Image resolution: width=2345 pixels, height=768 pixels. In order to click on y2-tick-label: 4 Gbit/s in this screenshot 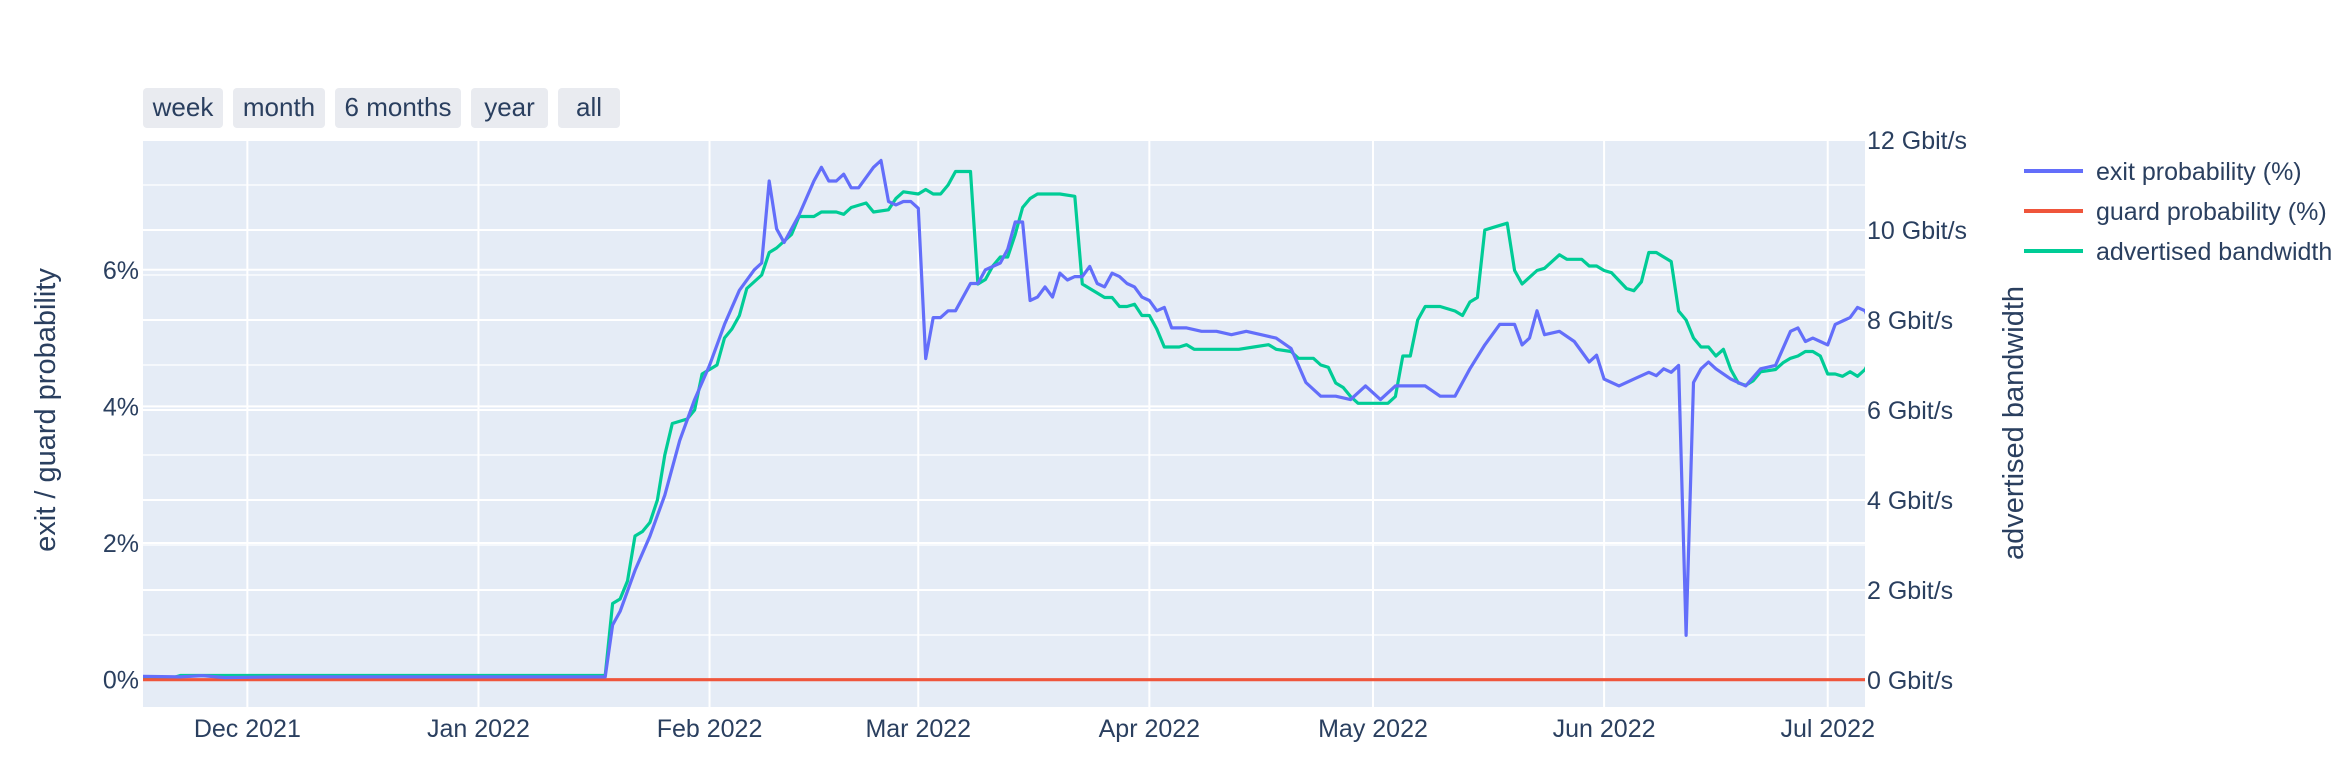, I will do `click(1910, 501)`.